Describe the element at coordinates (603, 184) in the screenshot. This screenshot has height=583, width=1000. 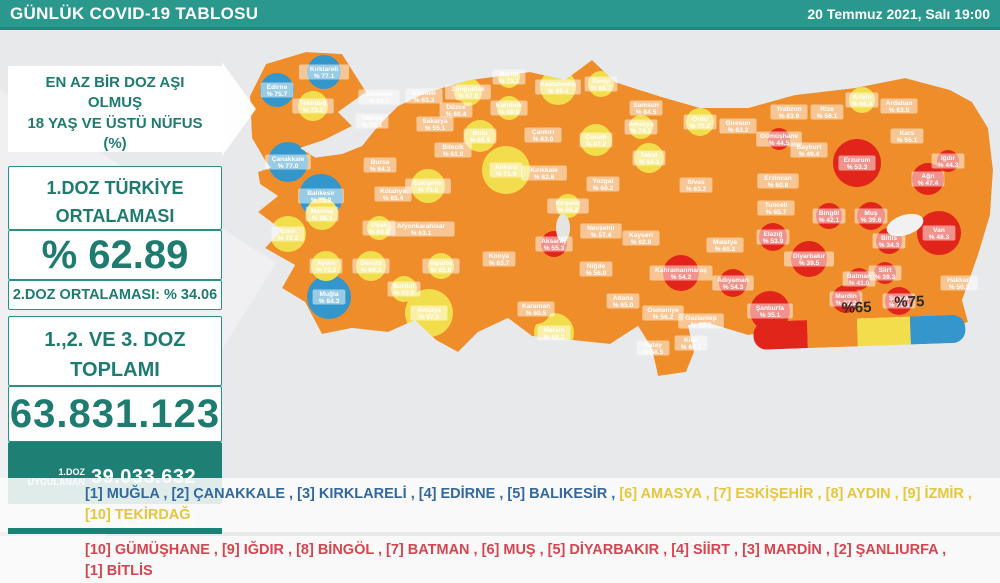
I see `province-label-yozgat: Yozgat% 60.2` at that location.